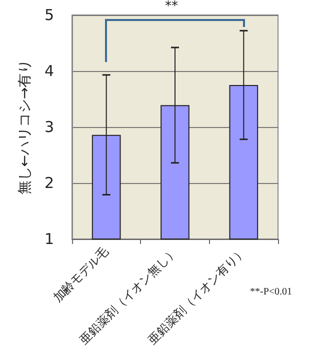 The image size is (334, 353). What do you see at coordinates (49, 15) in the screenshot?
I see `y-tick-label: 5` at bounding box center [49, 15].